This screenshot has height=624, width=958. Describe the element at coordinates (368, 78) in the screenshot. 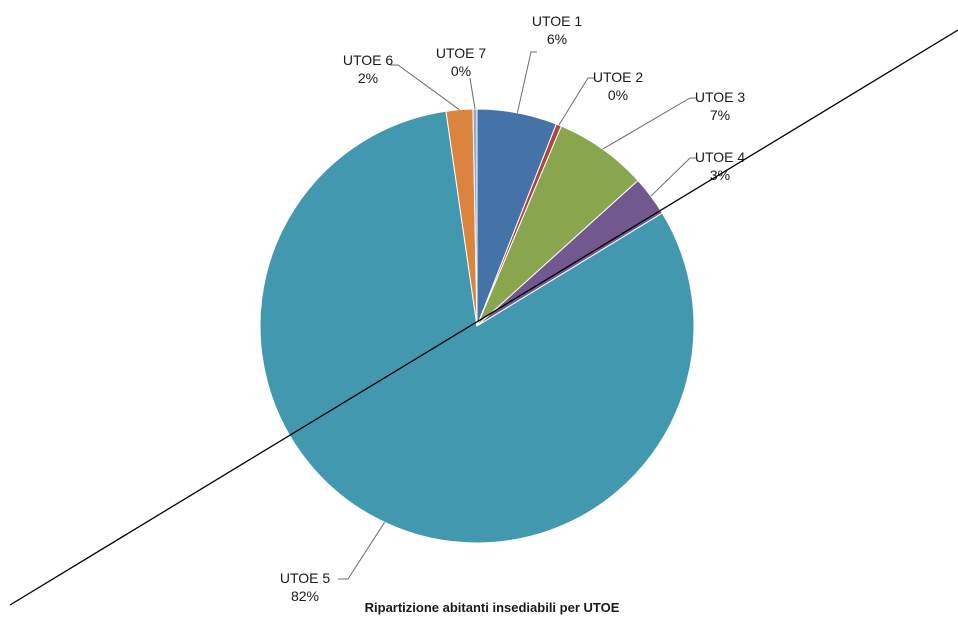

I see `slice-value-label: 2%` at that location.